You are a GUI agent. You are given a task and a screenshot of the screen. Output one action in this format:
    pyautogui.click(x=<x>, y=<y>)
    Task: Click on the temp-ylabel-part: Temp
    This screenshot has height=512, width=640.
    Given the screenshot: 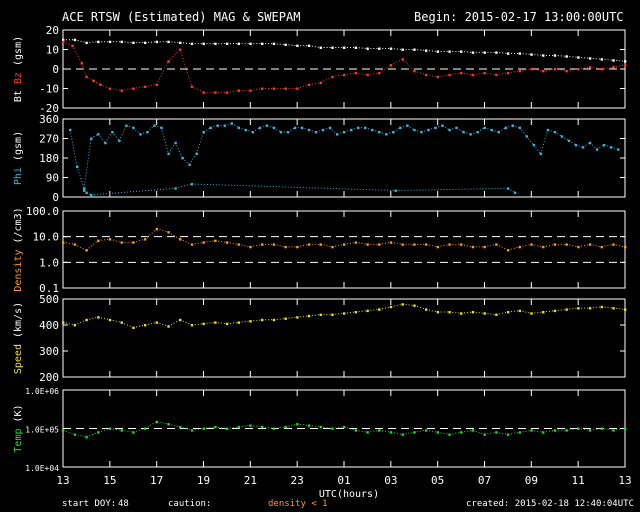 What is the action you would take?
    pyautogui.click(x=18, y=441)
    